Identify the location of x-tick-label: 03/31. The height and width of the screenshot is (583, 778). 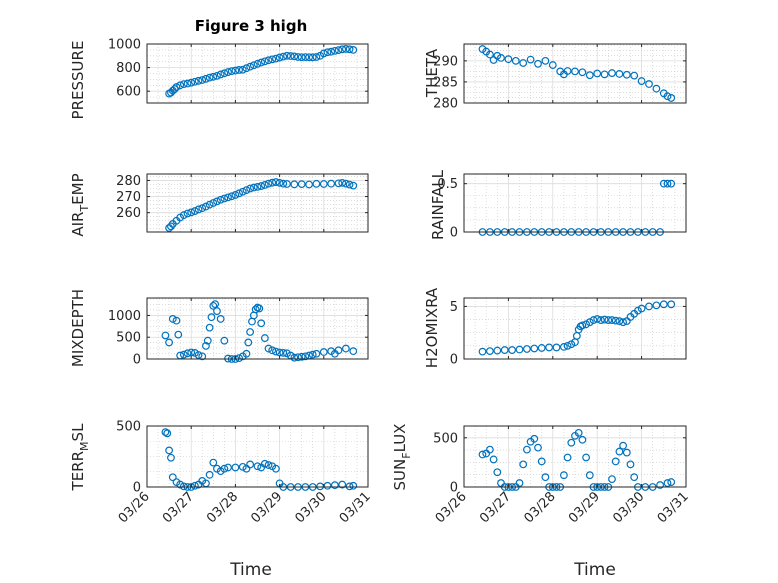
(673, 507).